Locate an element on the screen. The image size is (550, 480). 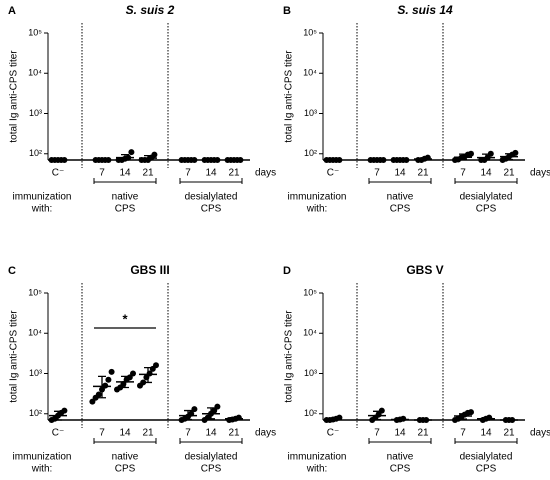
panel-letter: D is located at coordinates (287, 271).